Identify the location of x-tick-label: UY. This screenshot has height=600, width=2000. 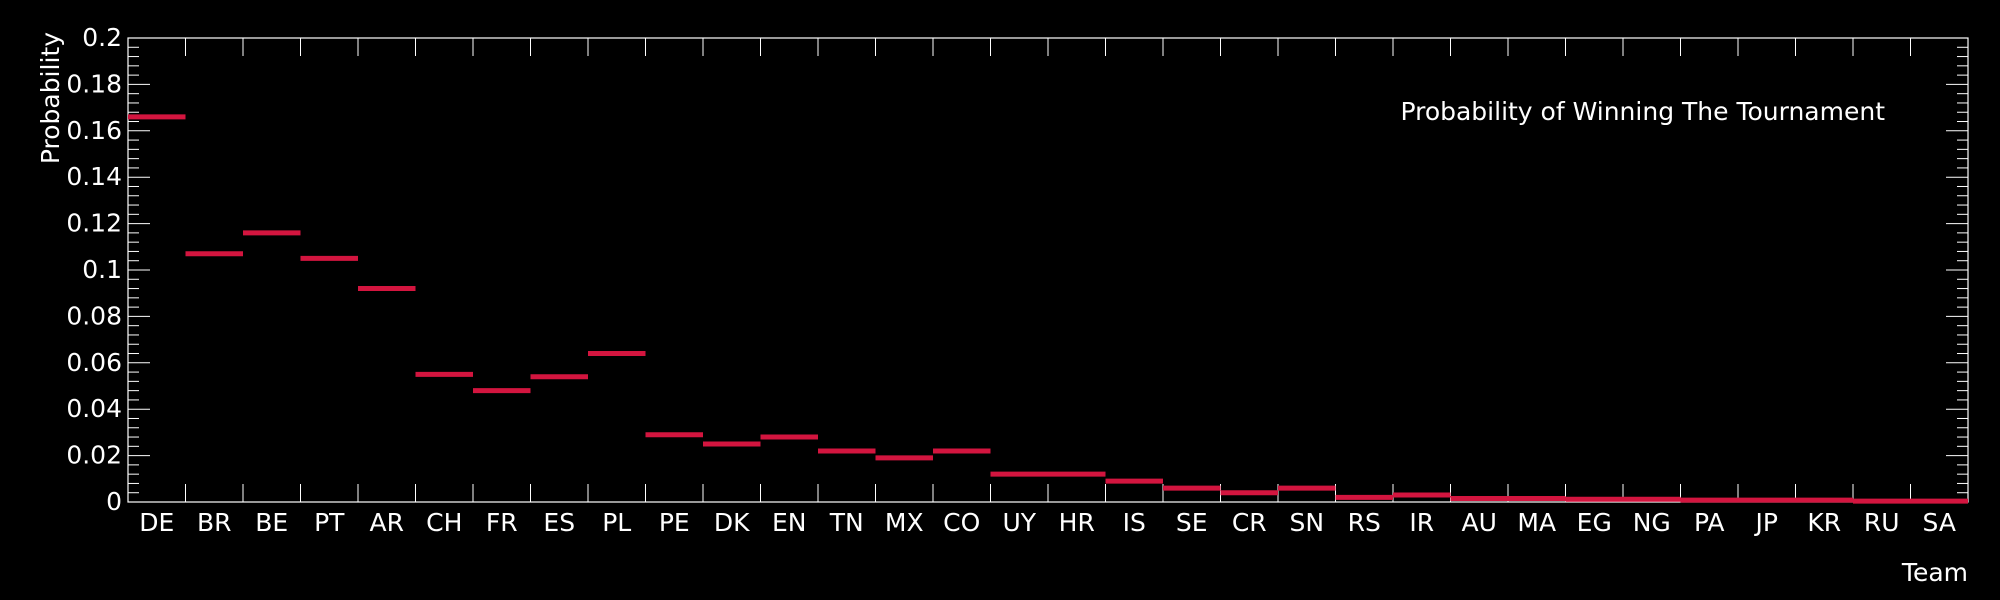
(1019, 522).